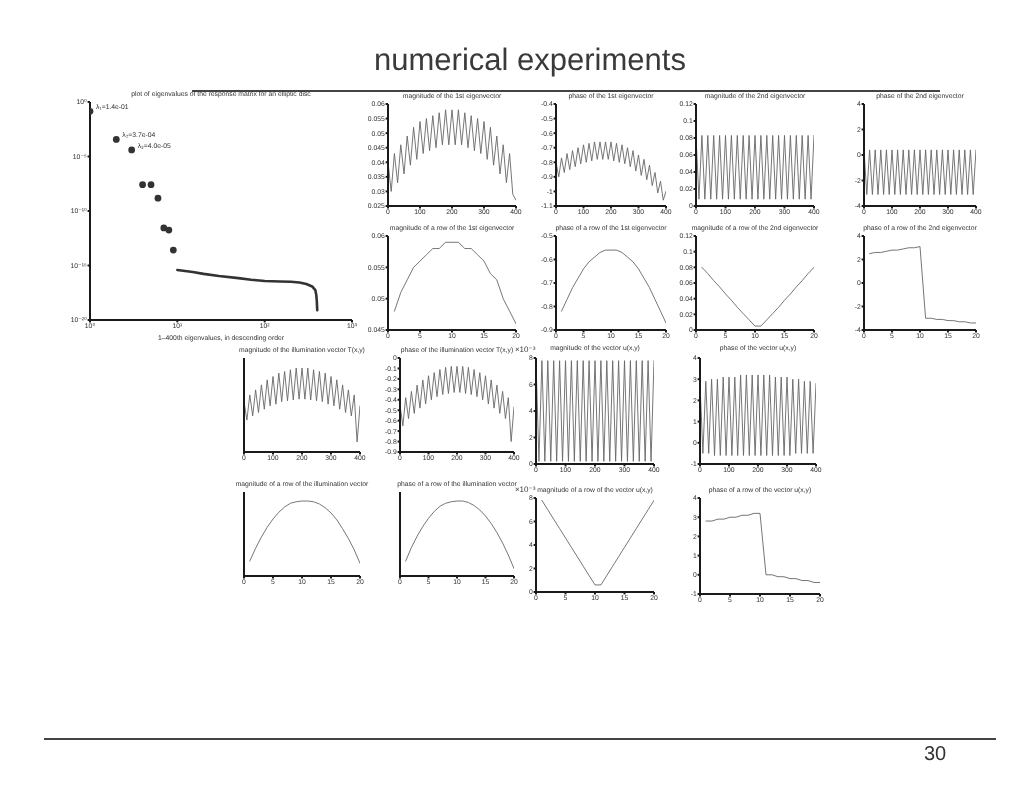  Describe the element at coordinates (530, 62) in the screenshot. I see `text: numerical experiments` at that location.